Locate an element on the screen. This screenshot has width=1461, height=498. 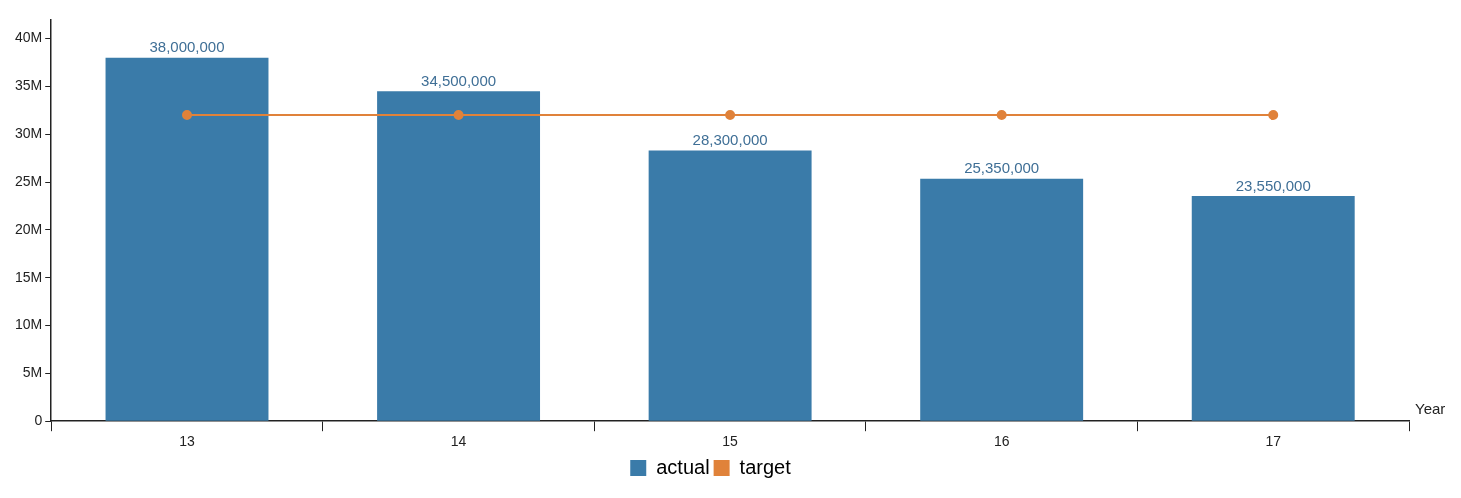
y-tick-label: 30M is located at coordinates (29, 133).